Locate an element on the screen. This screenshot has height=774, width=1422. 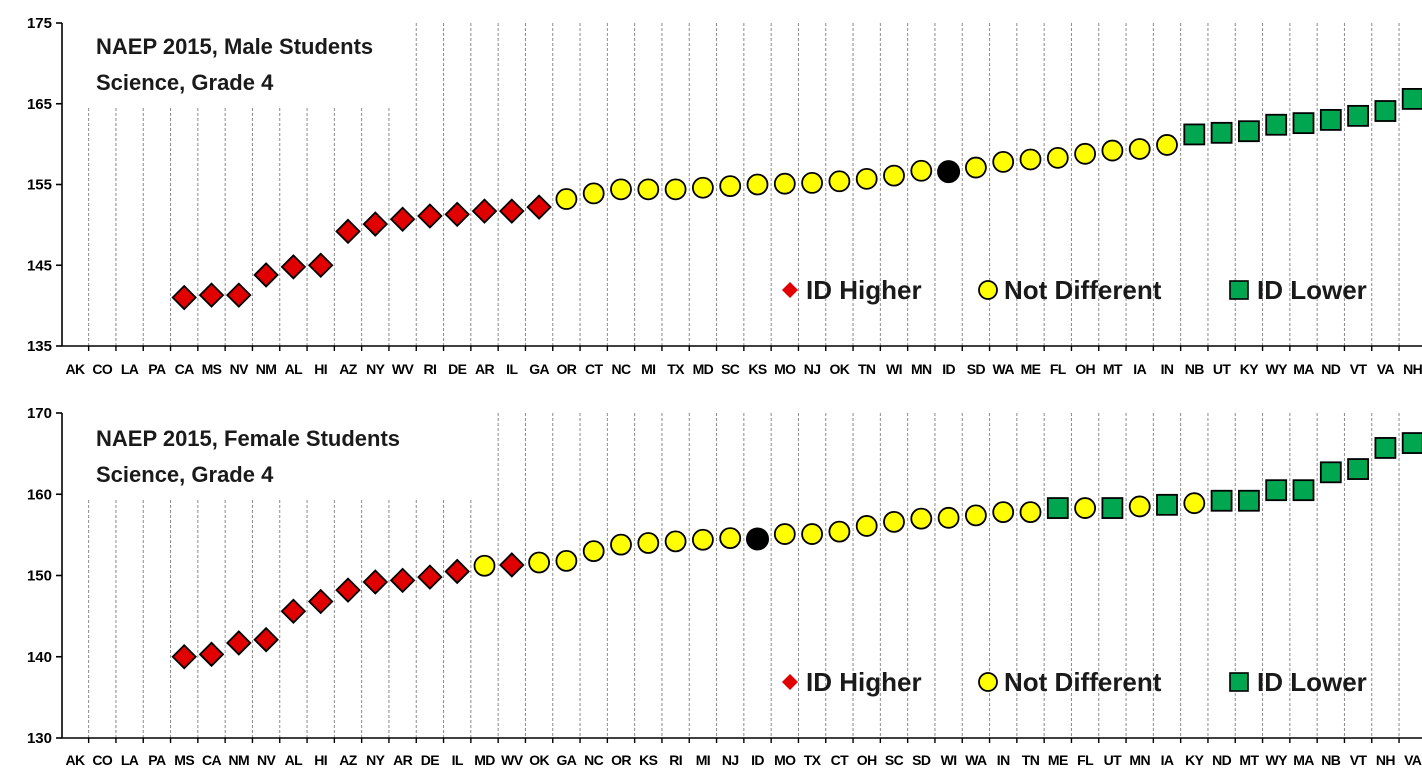
x-tick-label: PA is located at coordinates (157, 760).